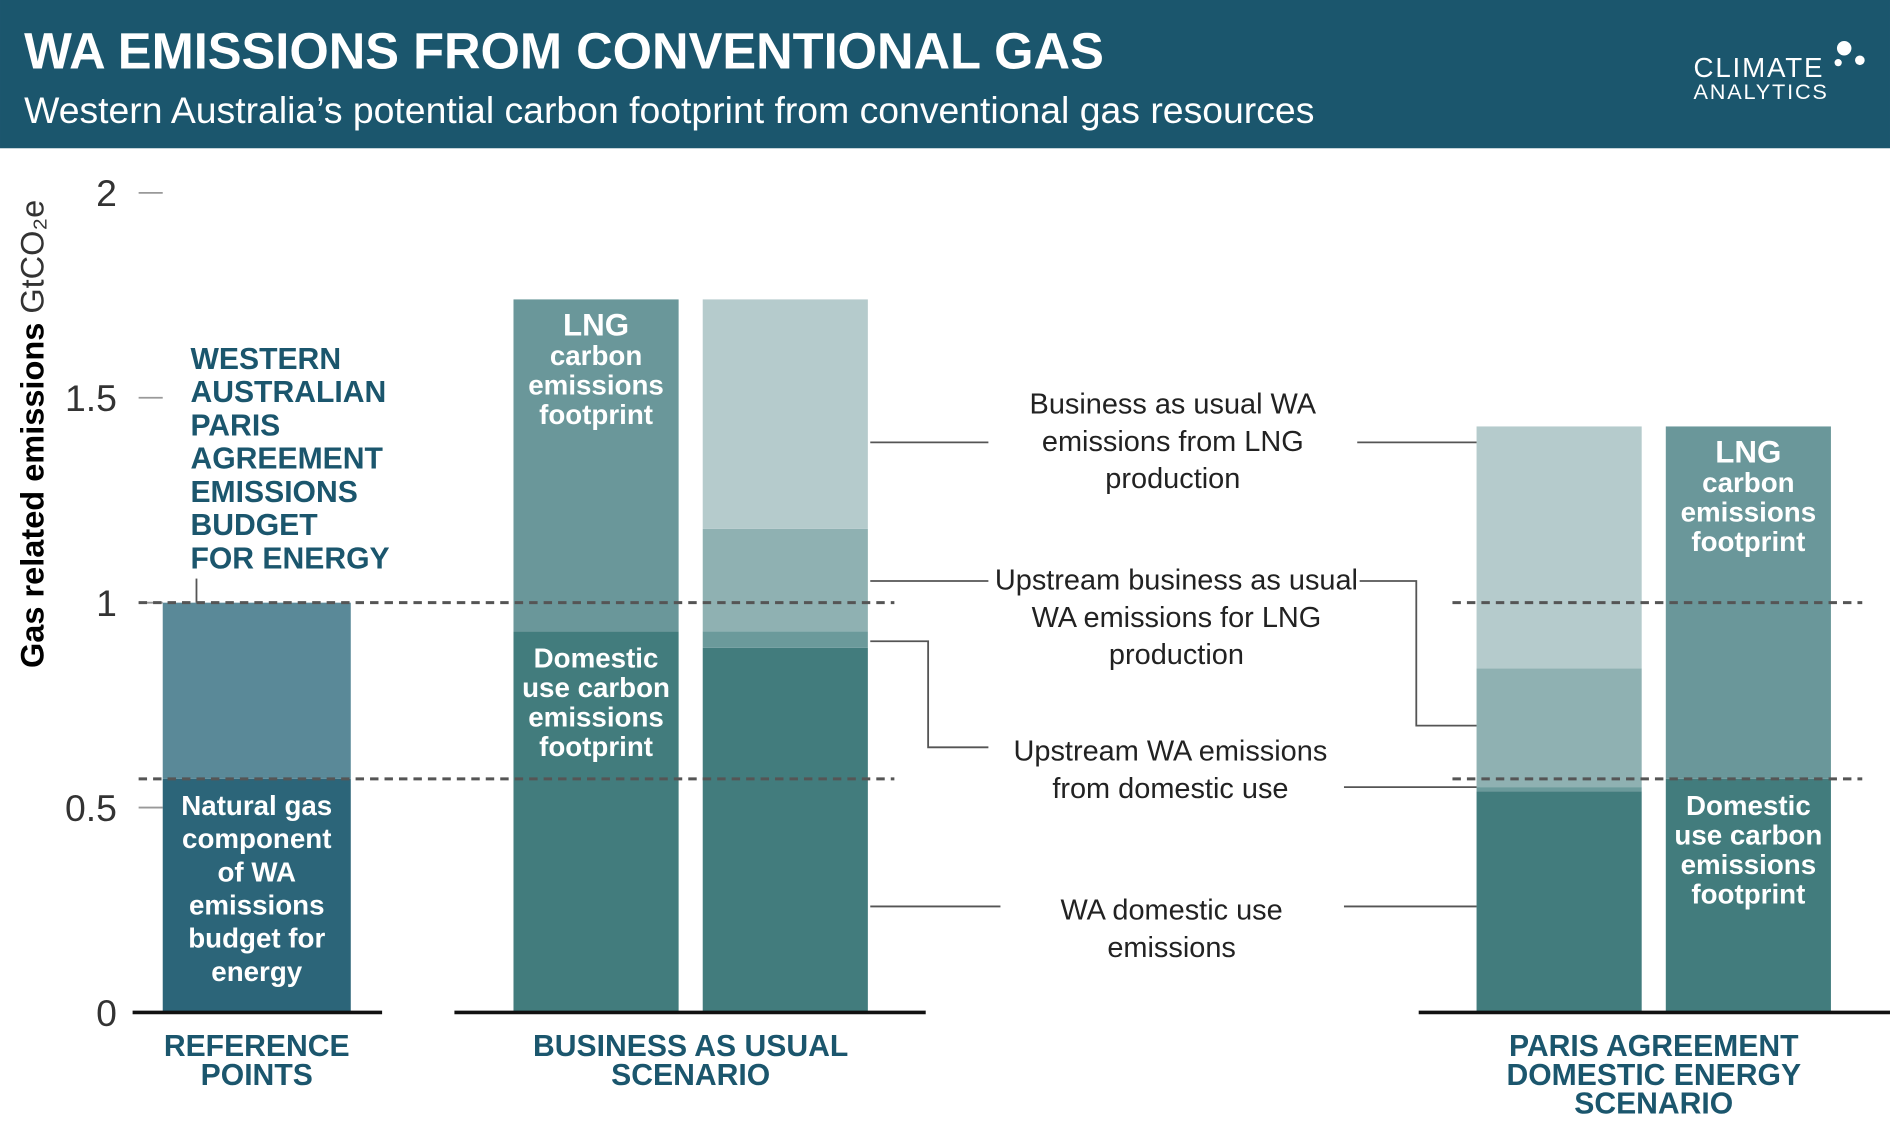 This screenshot has width=1890, height=1127. I want to click on logo-text: CLIMATE, so click(1759, 67).